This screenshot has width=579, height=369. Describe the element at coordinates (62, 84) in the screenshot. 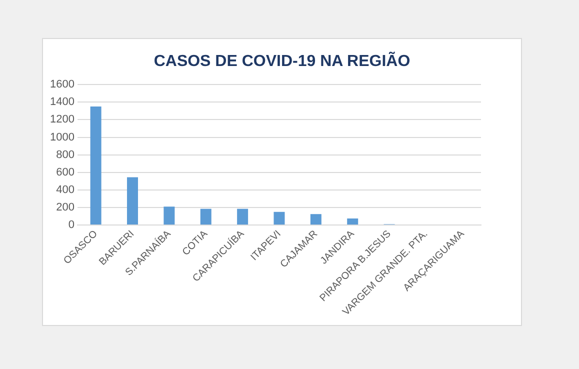

I see `y-tick-label: 1600` at that location.